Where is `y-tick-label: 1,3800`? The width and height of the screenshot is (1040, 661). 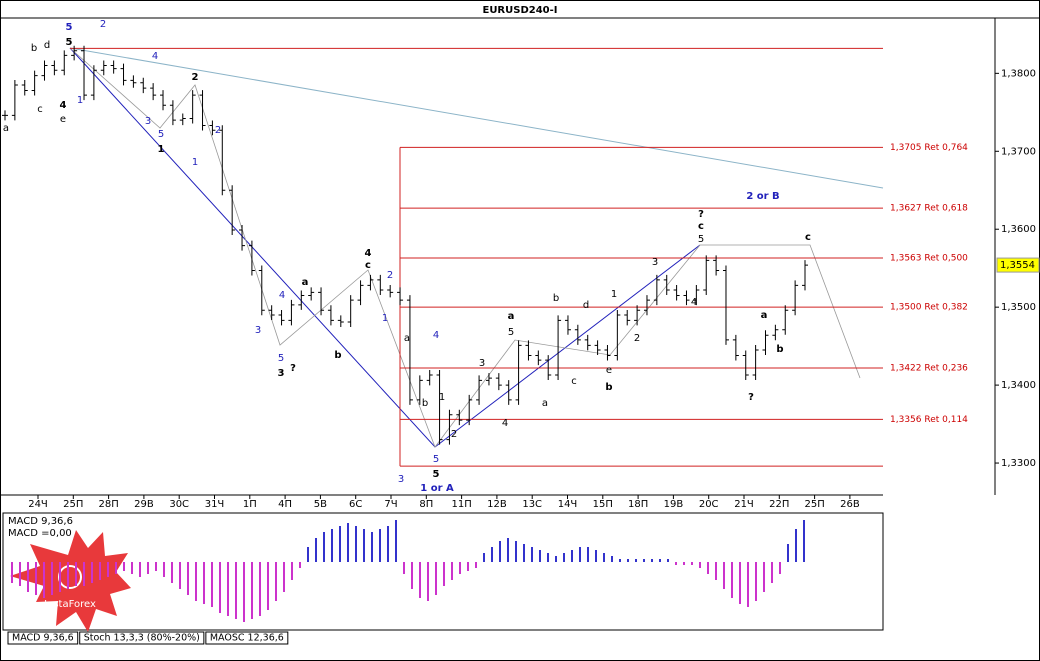
y-tick-label: 1,3800 is located at coordinates (1018, 73).